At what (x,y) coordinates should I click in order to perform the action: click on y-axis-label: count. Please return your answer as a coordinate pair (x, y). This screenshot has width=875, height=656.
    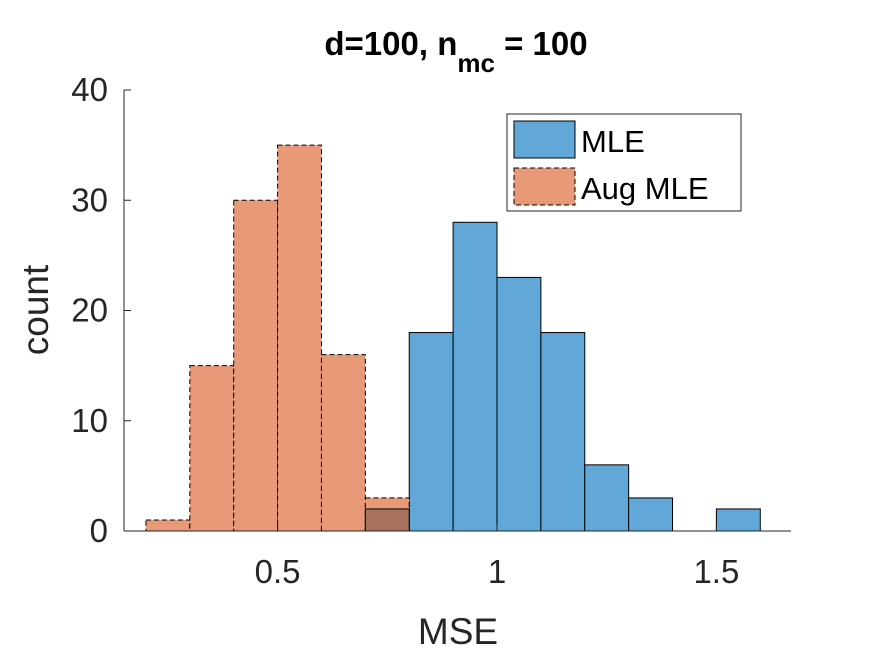
    Looking at the image, I should click on (35, 309).